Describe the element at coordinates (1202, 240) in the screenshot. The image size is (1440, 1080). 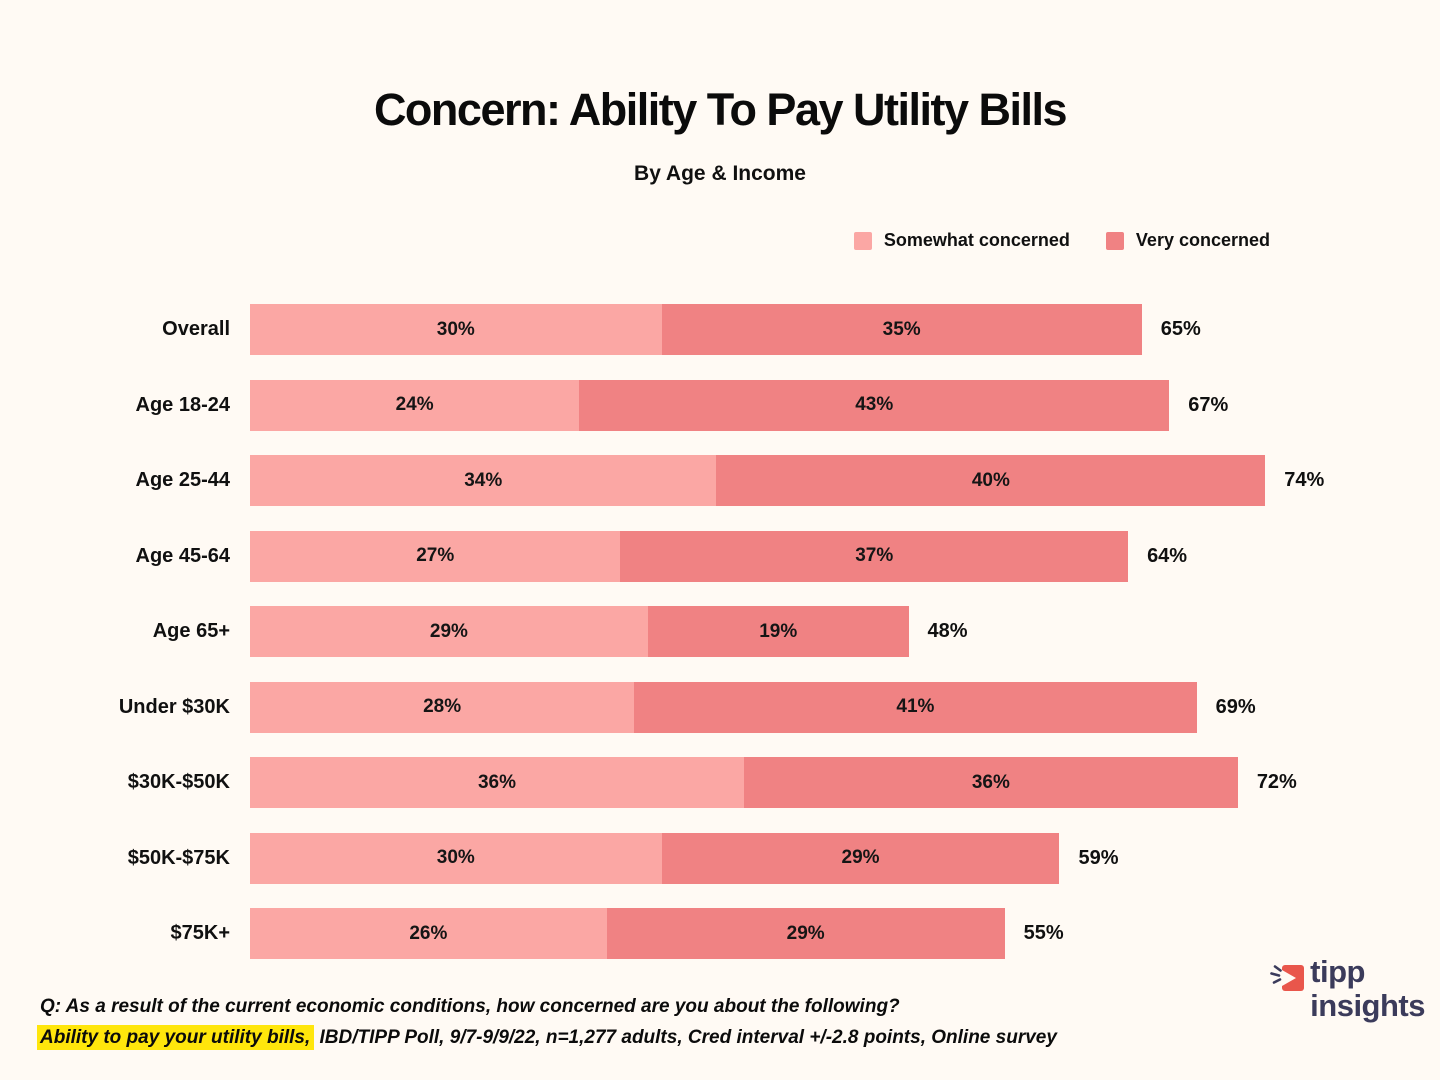
I see `legend-label: Very concerned` at that location.